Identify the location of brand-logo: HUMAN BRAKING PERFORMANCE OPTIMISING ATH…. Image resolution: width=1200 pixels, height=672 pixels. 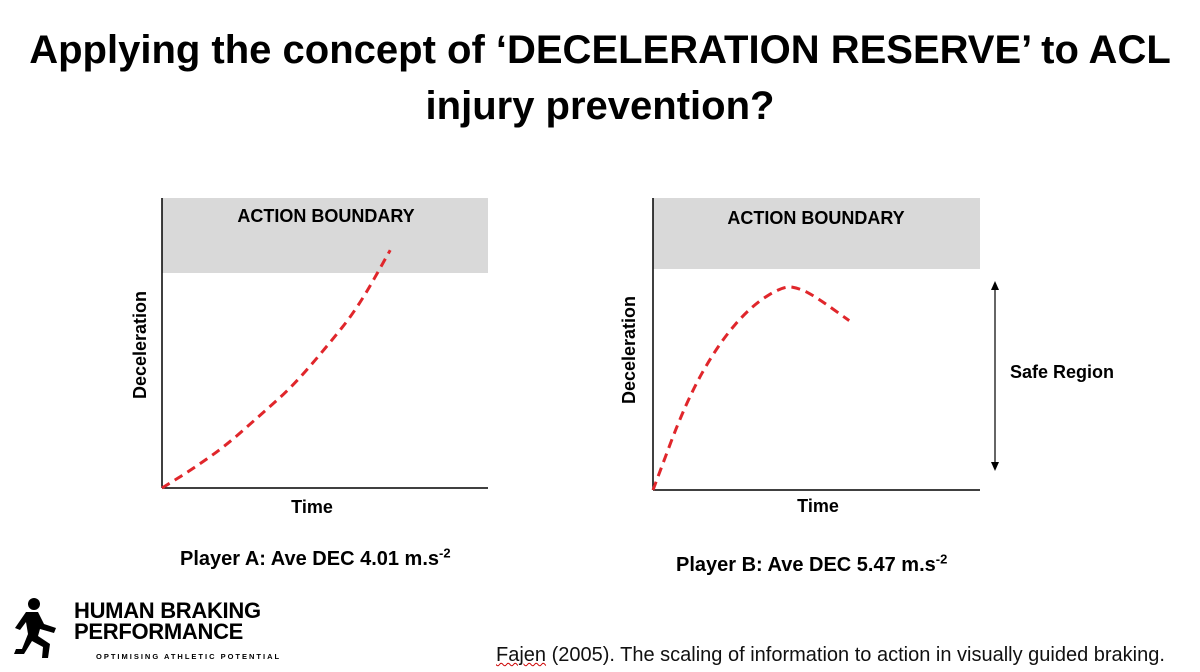
(145, 631).